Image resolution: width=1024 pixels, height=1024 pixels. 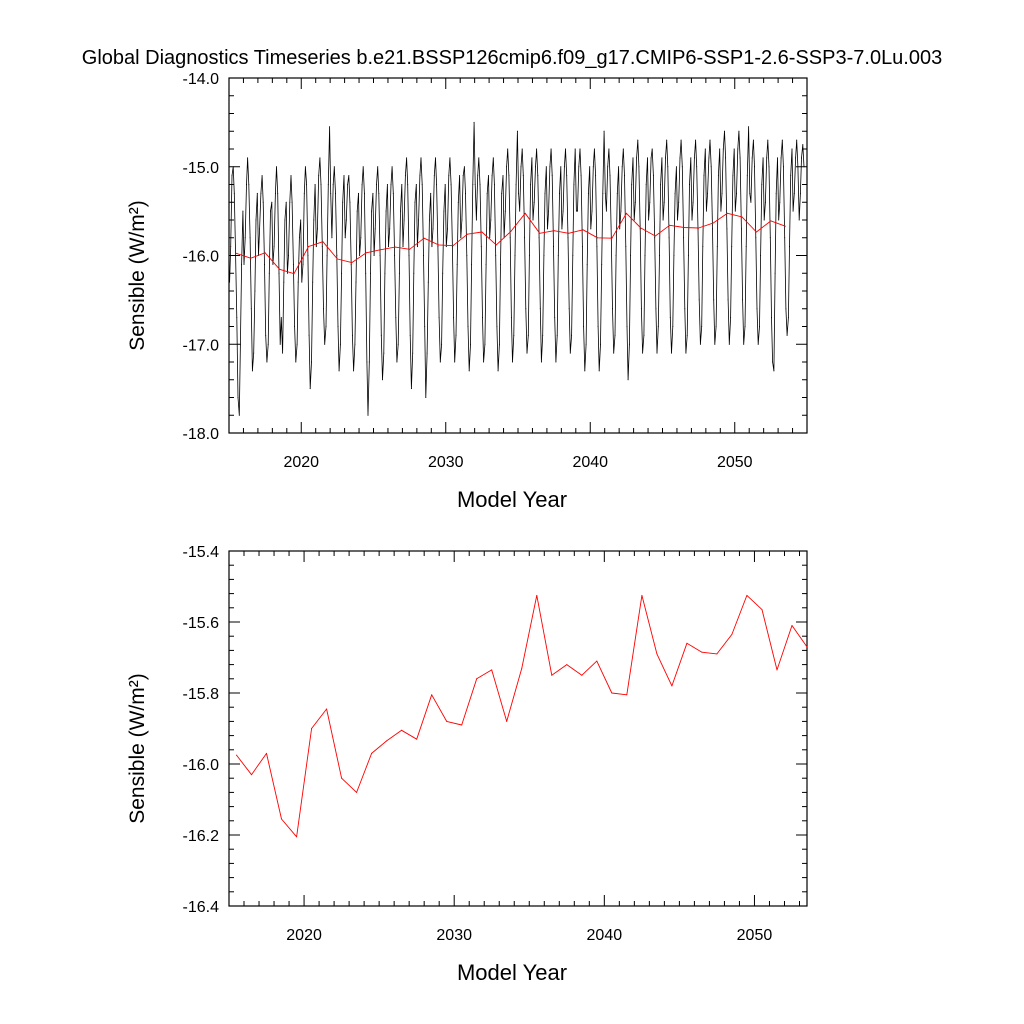 I want to click on y-tick-label: -15.6, so click(x=201, y=623).